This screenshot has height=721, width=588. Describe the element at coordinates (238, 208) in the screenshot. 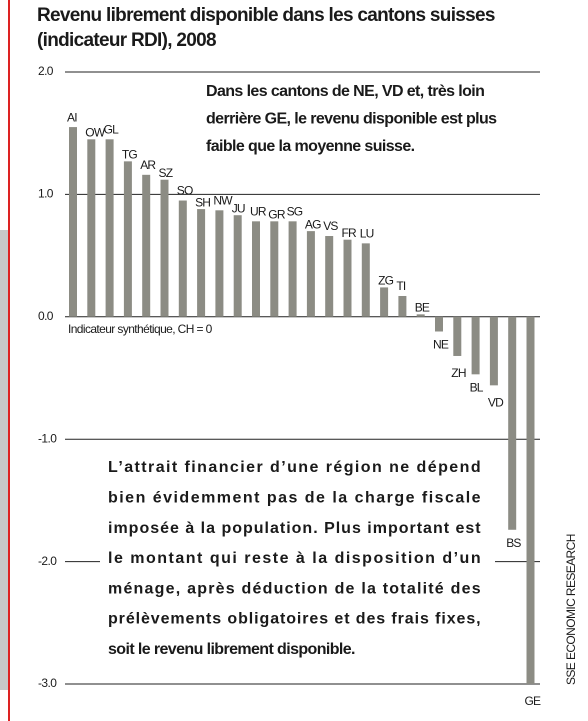

I see `category-label: JU` at that location.